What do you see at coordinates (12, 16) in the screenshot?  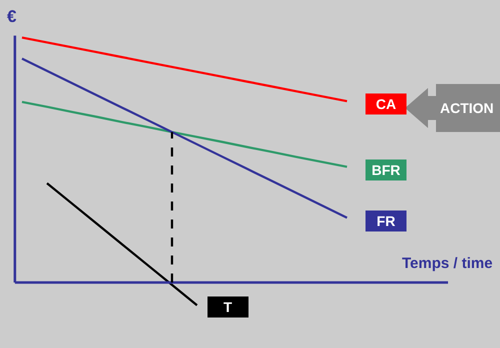 I see `y-axis-title: €` at bounding box center [12, 16].